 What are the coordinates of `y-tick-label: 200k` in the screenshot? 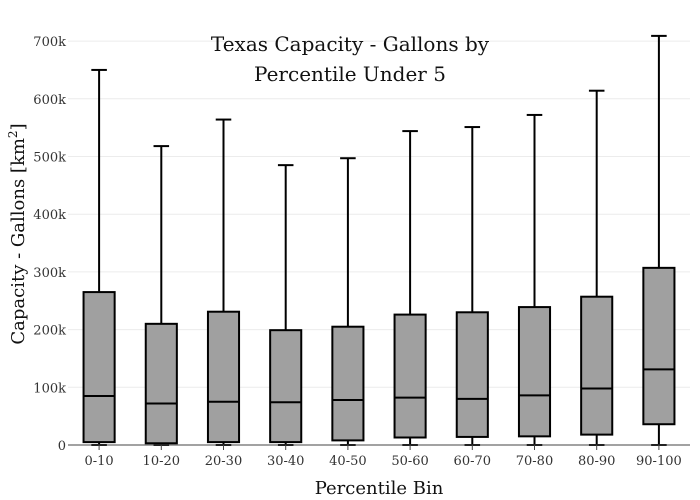 It's located at (49, 331).